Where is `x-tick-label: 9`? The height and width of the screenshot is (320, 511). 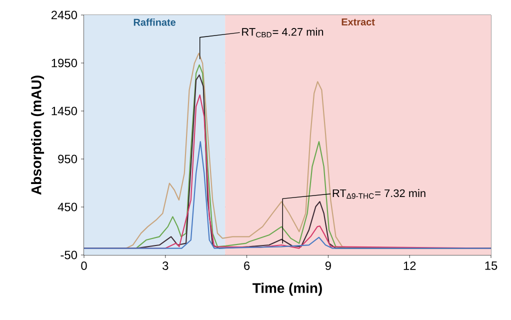 x-tick-label: 9 is located at coordinates (328, 266).